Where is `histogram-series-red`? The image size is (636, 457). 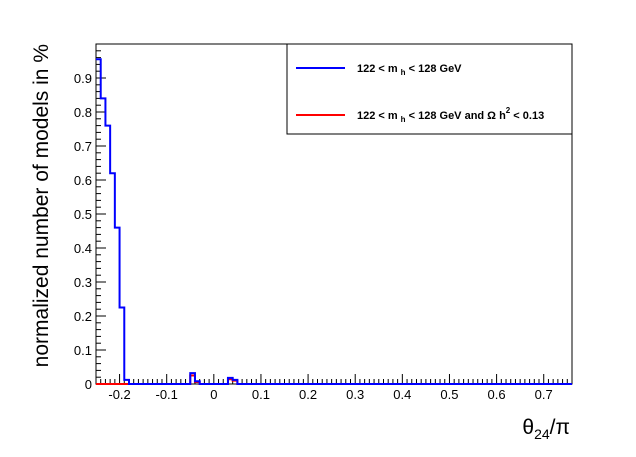
histogram-series-red is located at coordinates (334, 379).